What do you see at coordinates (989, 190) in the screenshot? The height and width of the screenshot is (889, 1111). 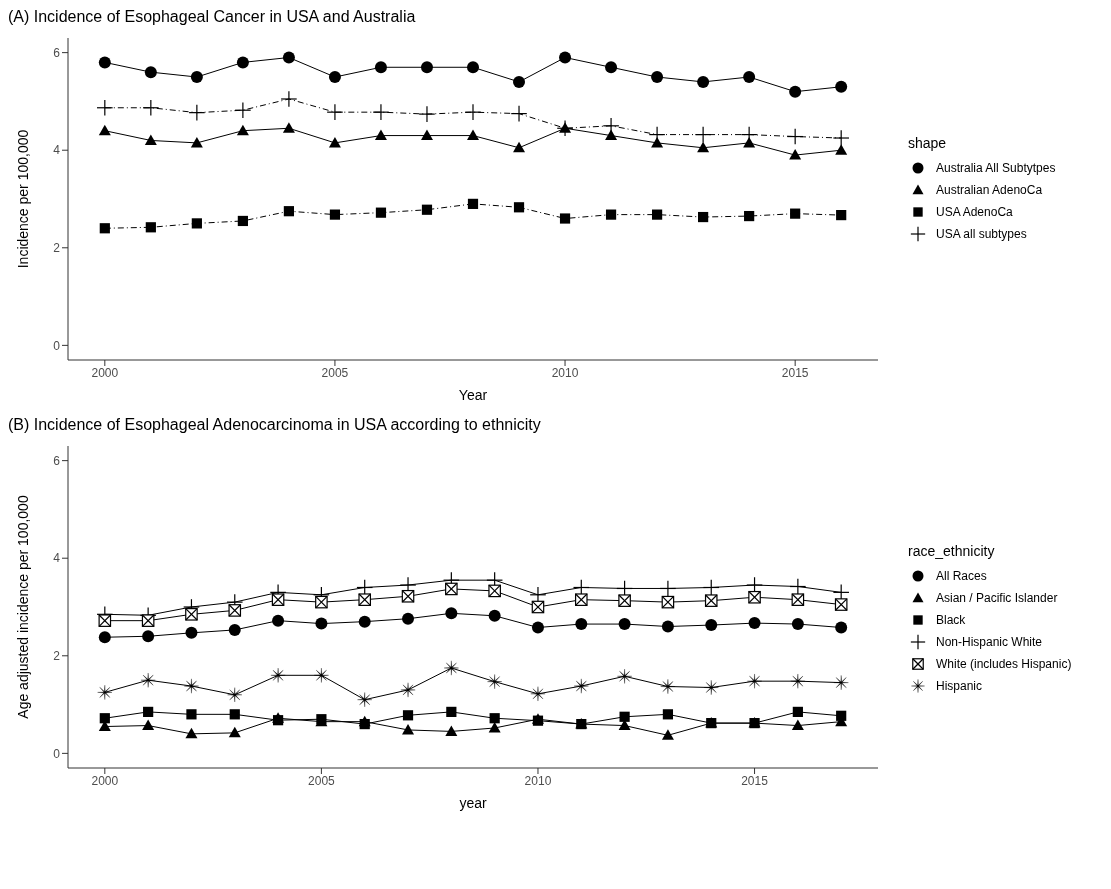 I see `legend-label: Australian AdenoCa` at bounding box center [989, 190].